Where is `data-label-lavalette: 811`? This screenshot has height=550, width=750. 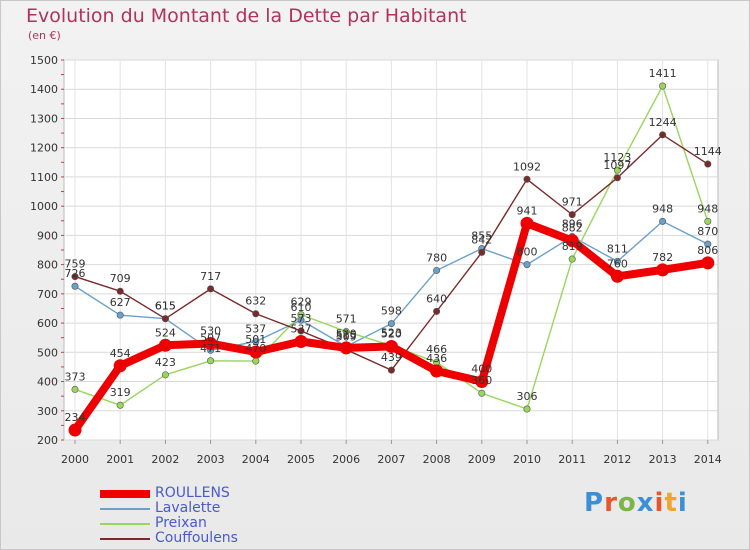 data-label-lavalette: 811 is located at coordinates (617, 248).